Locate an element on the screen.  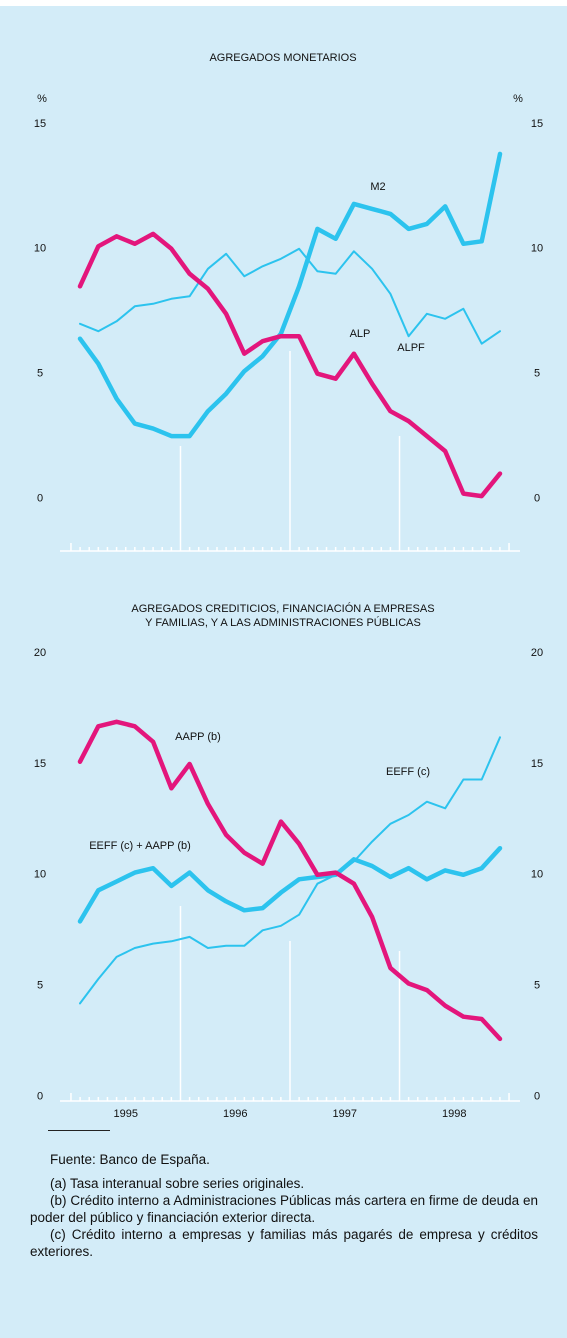
series-label: ALP is located at coordinates (360, 334).